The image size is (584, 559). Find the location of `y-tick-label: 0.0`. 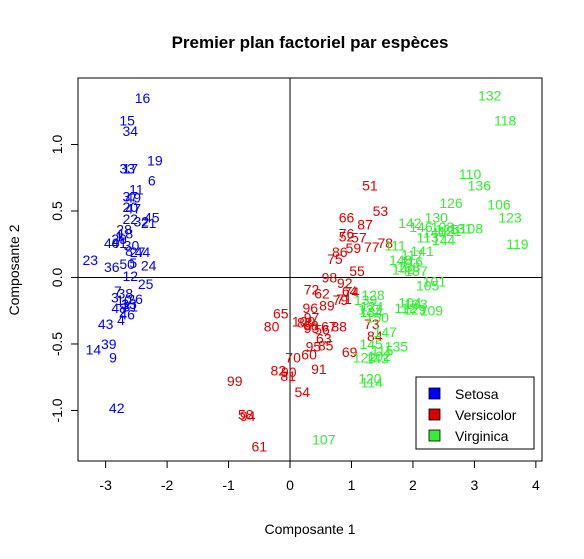

y-tick-label: 0.0 is located at coordinates (57, 278).